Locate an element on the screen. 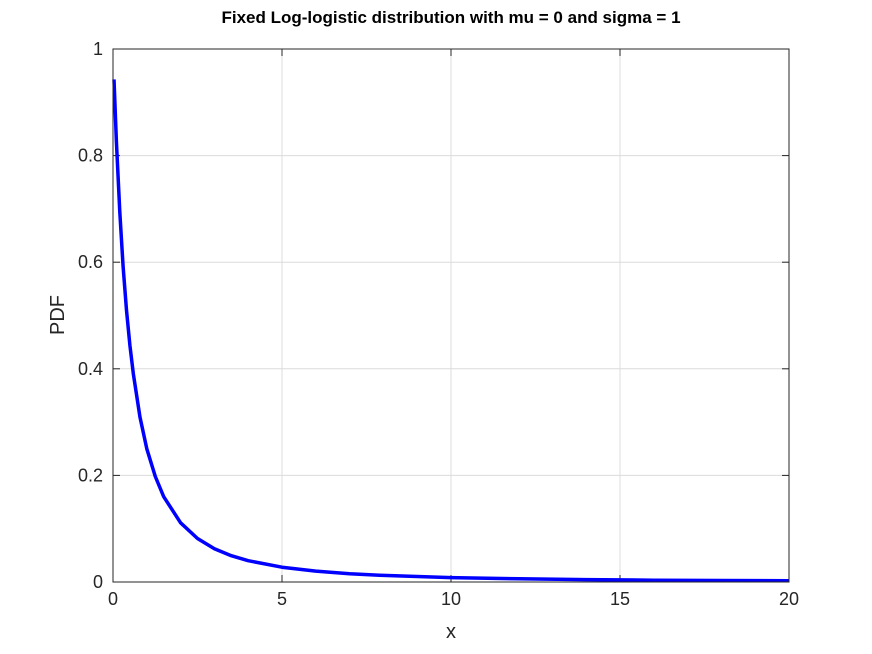 This screenshot has height=654, width=872. y-tick-label: 0.8 is located at coordinates (90, 156).